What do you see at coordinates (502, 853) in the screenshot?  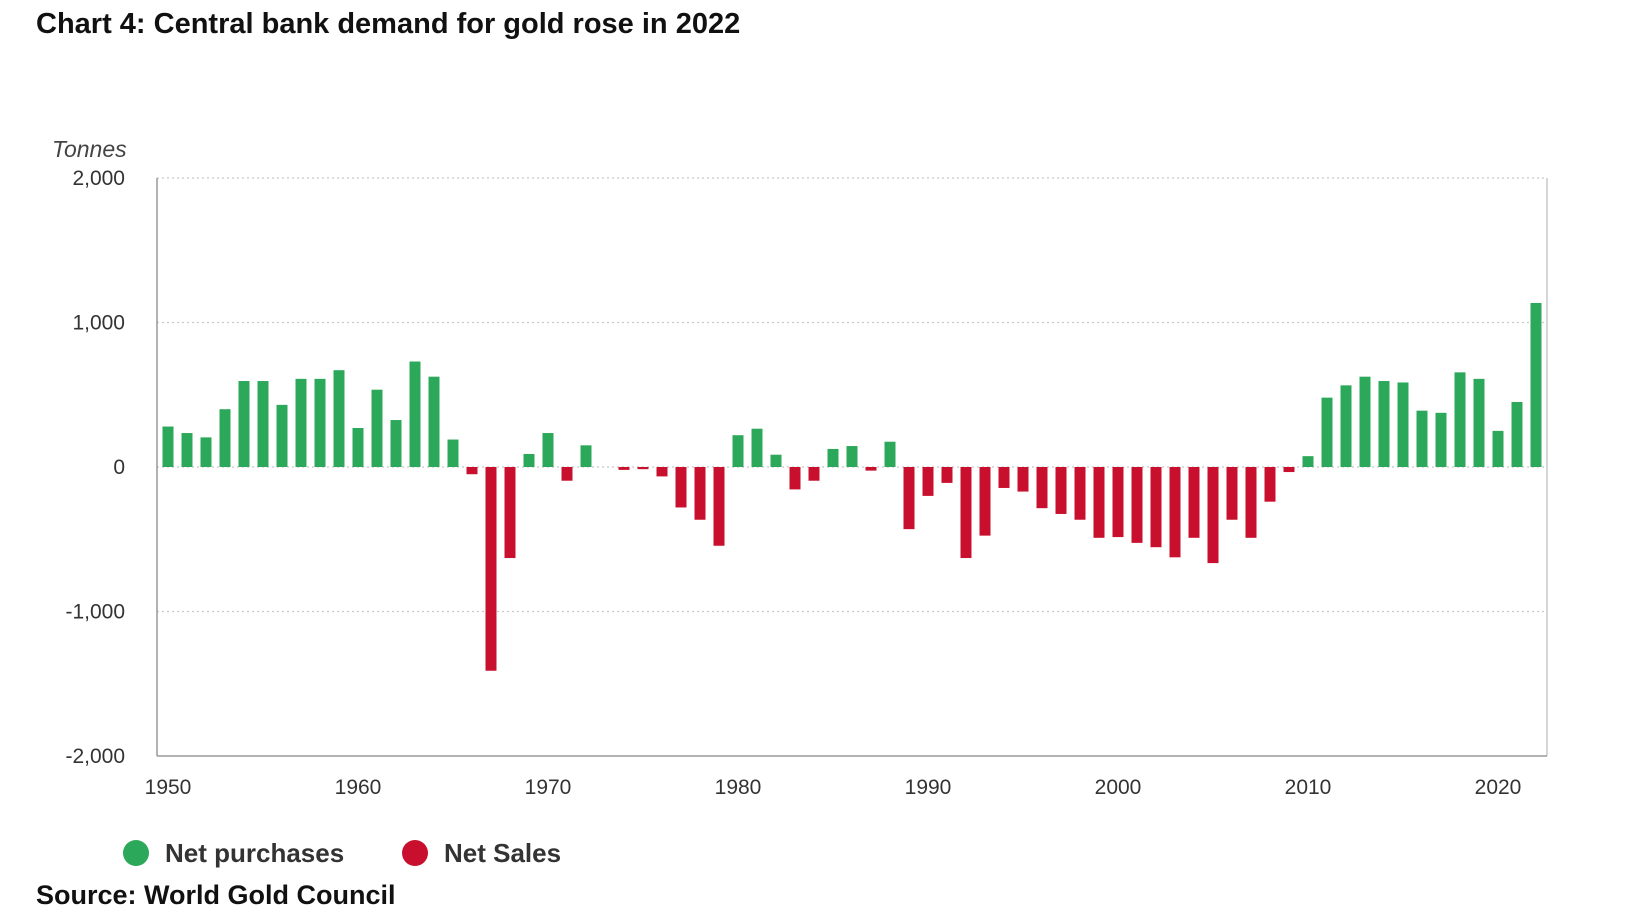 I see `legend-label: Net Sales` at bounding box center [502, 853].